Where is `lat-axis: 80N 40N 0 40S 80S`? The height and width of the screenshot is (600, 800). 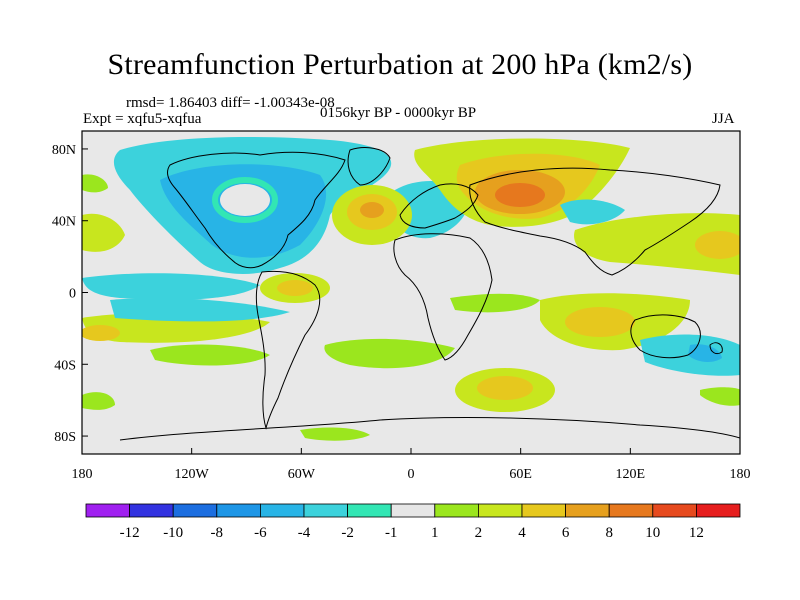 lat-axis: 80N 40N 0 40S 80S is located at coordinates (70, 294).